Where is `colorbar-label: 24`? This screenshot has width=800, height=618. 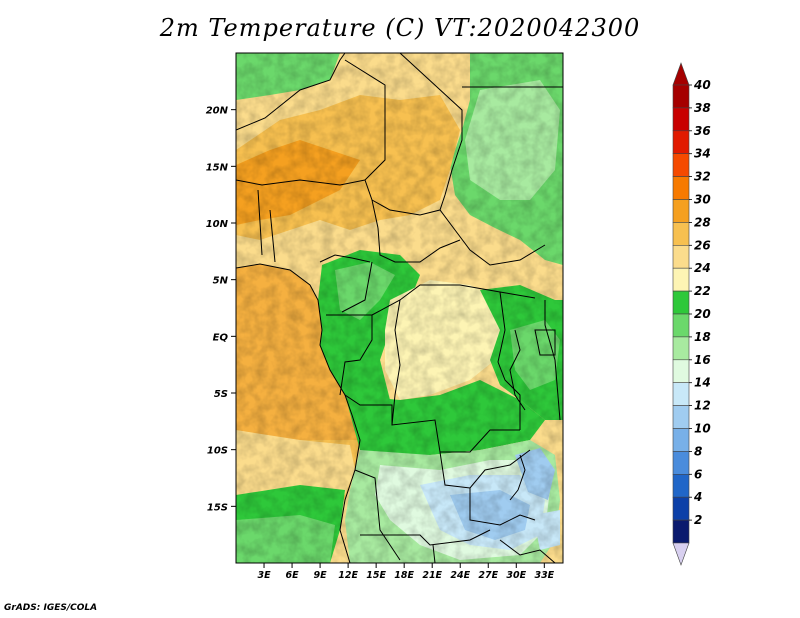 colorbar-label: 24 is located at coordinates (702, 268).